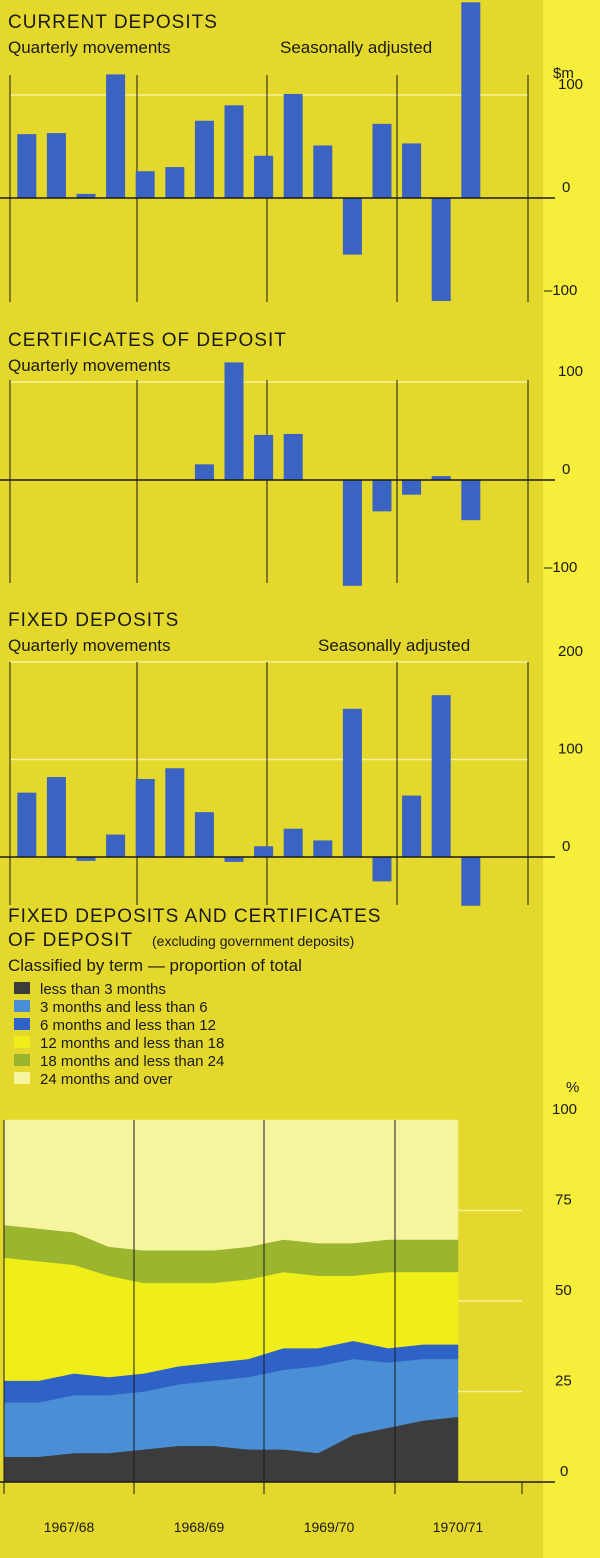 The image size is (600, 1558). I want to click on current-deposits-bars, so click(249, 151).